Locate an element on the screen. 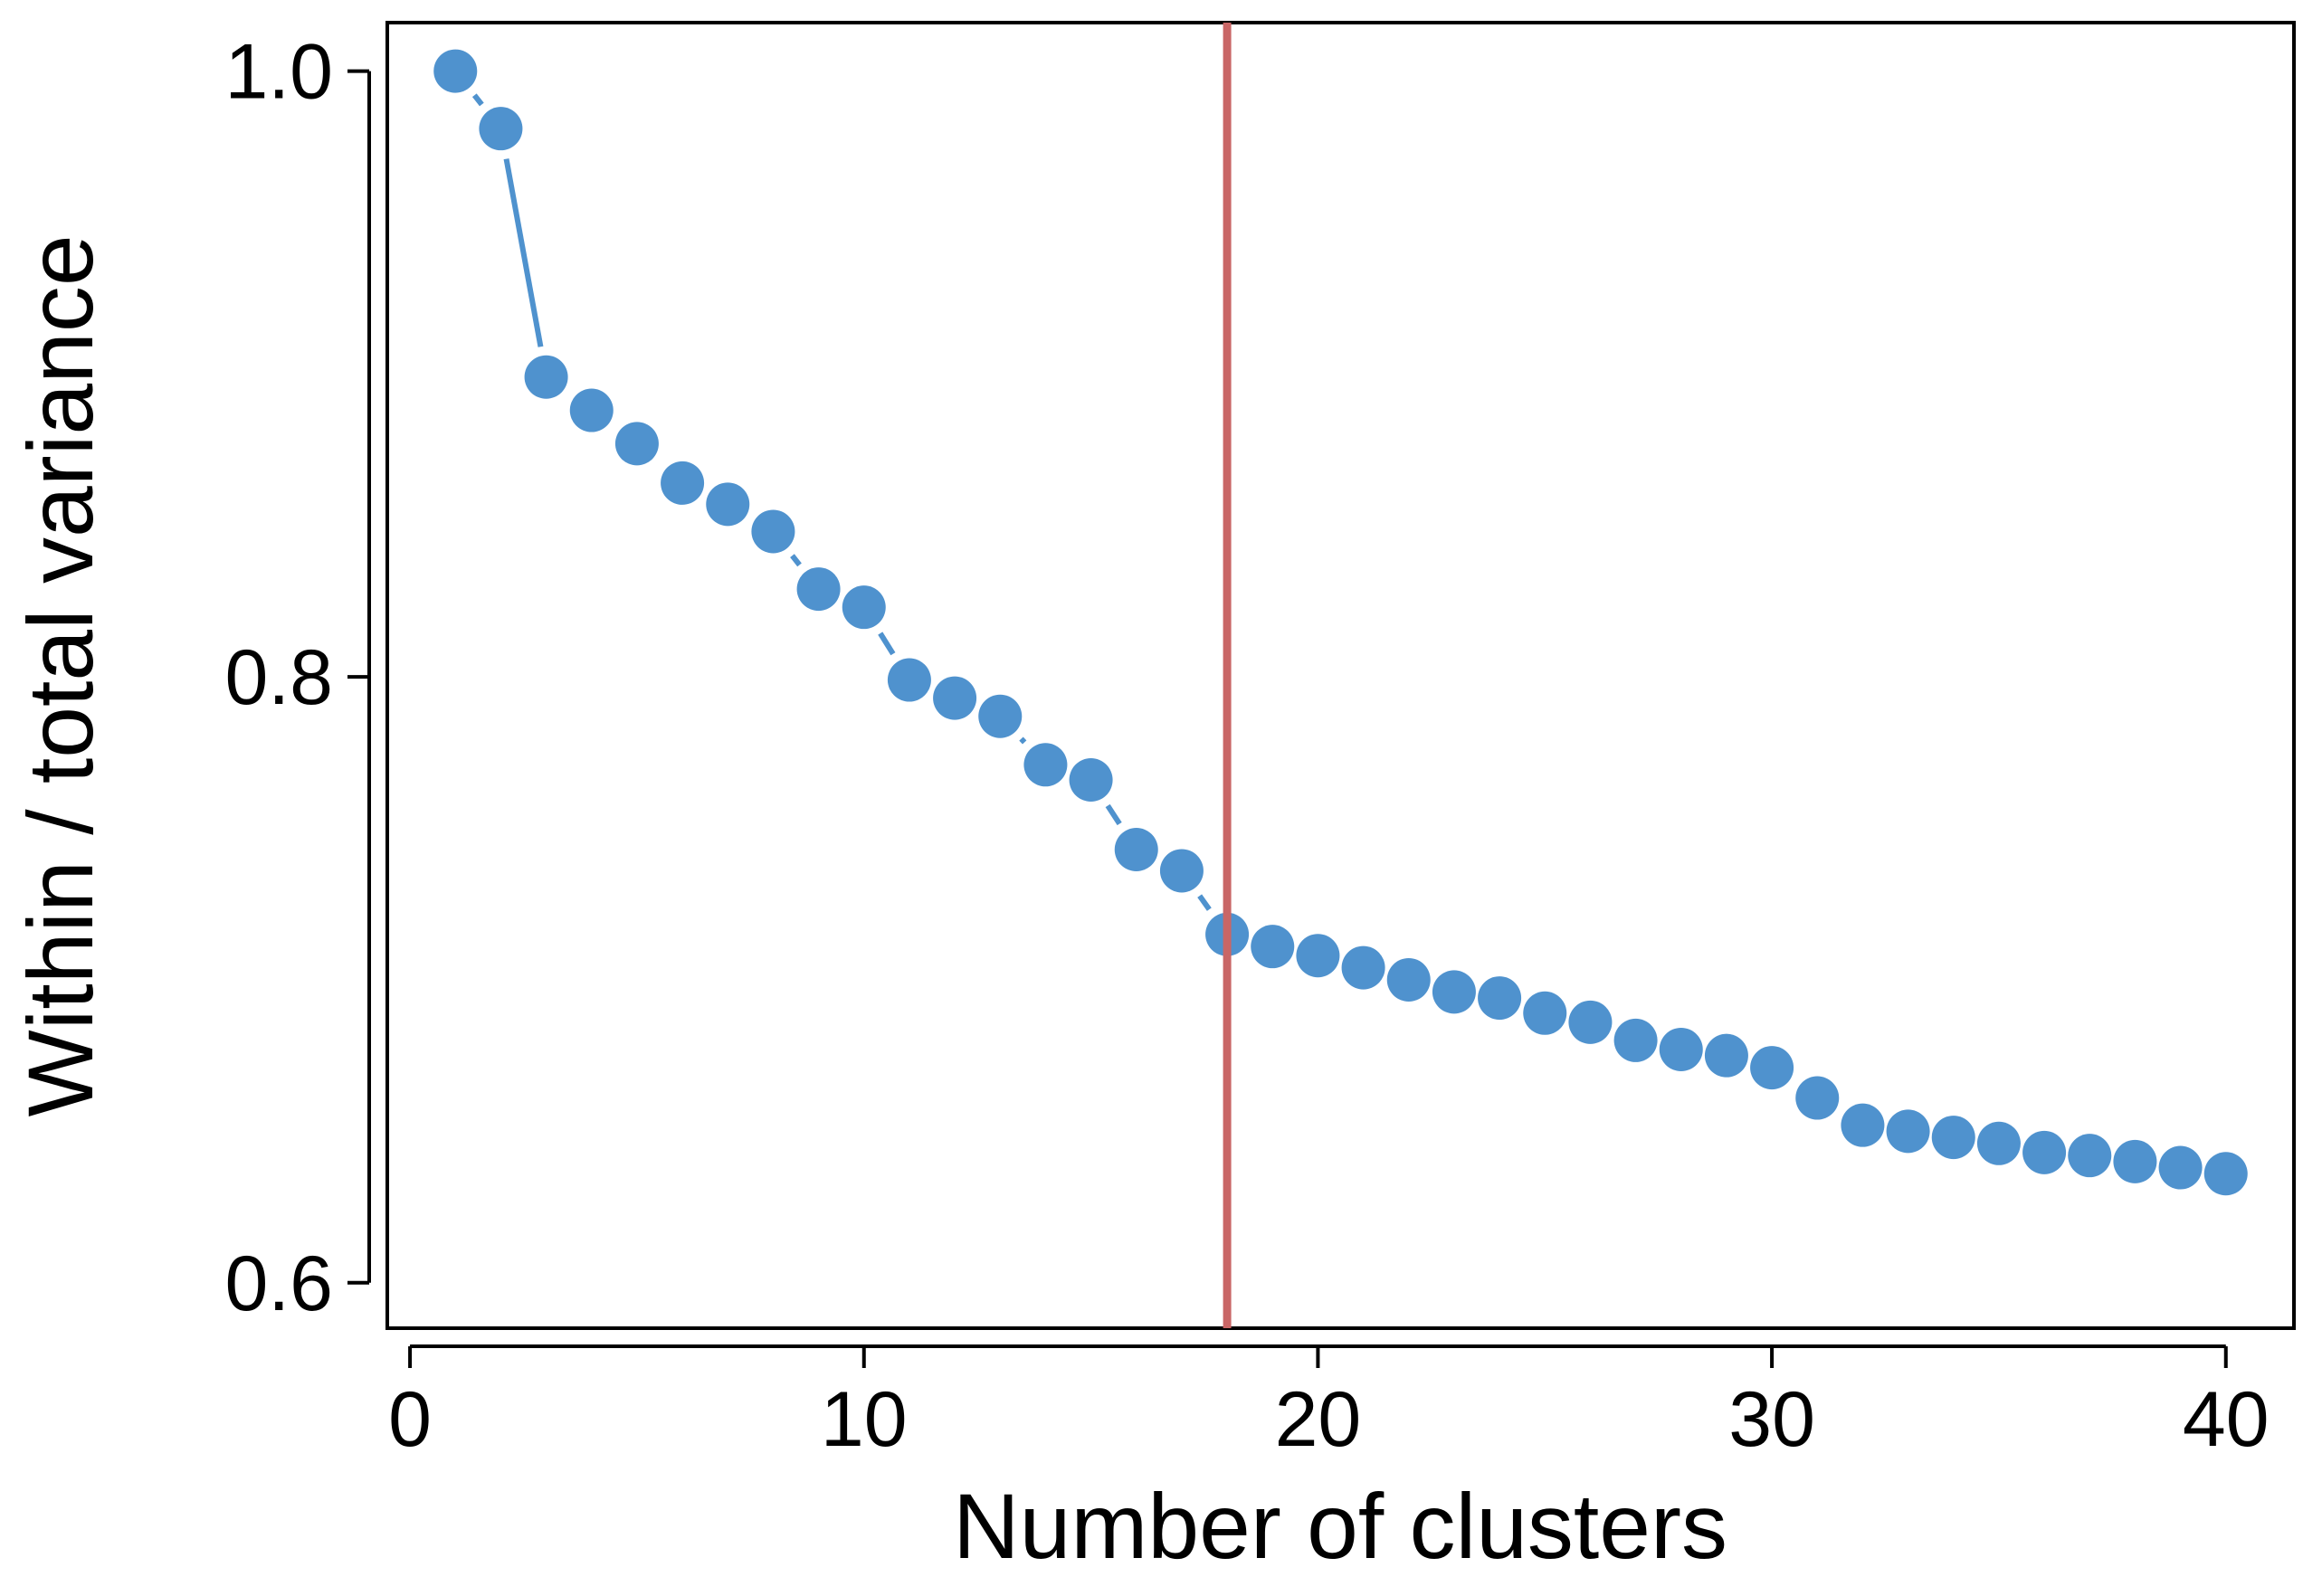 The image size is (2303, 1596). x-tick-label: 10 is located at coordinates (864, 1420).